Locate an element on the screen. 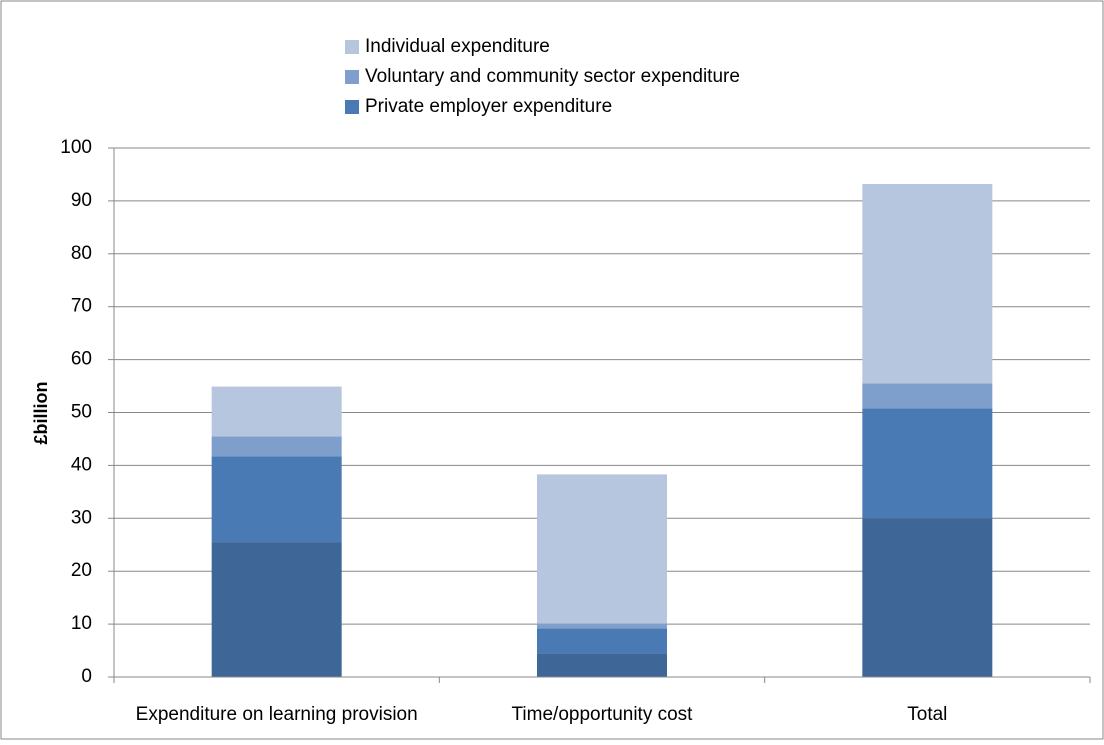 The width and height of the screenshot is (1104, 745). y-tick-label: 90 is located at coordinates (81, 200).